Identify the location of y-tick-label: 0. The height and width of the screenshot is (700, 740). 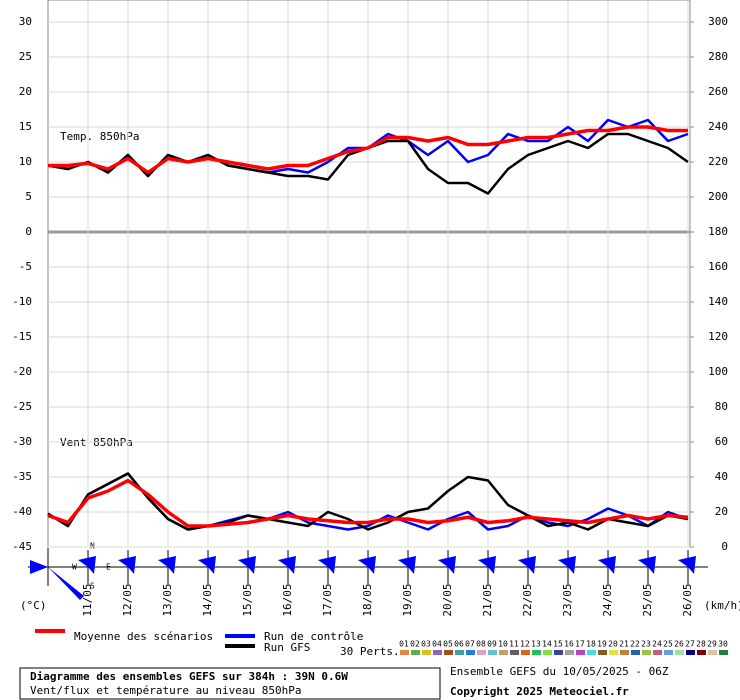
(28, 231).